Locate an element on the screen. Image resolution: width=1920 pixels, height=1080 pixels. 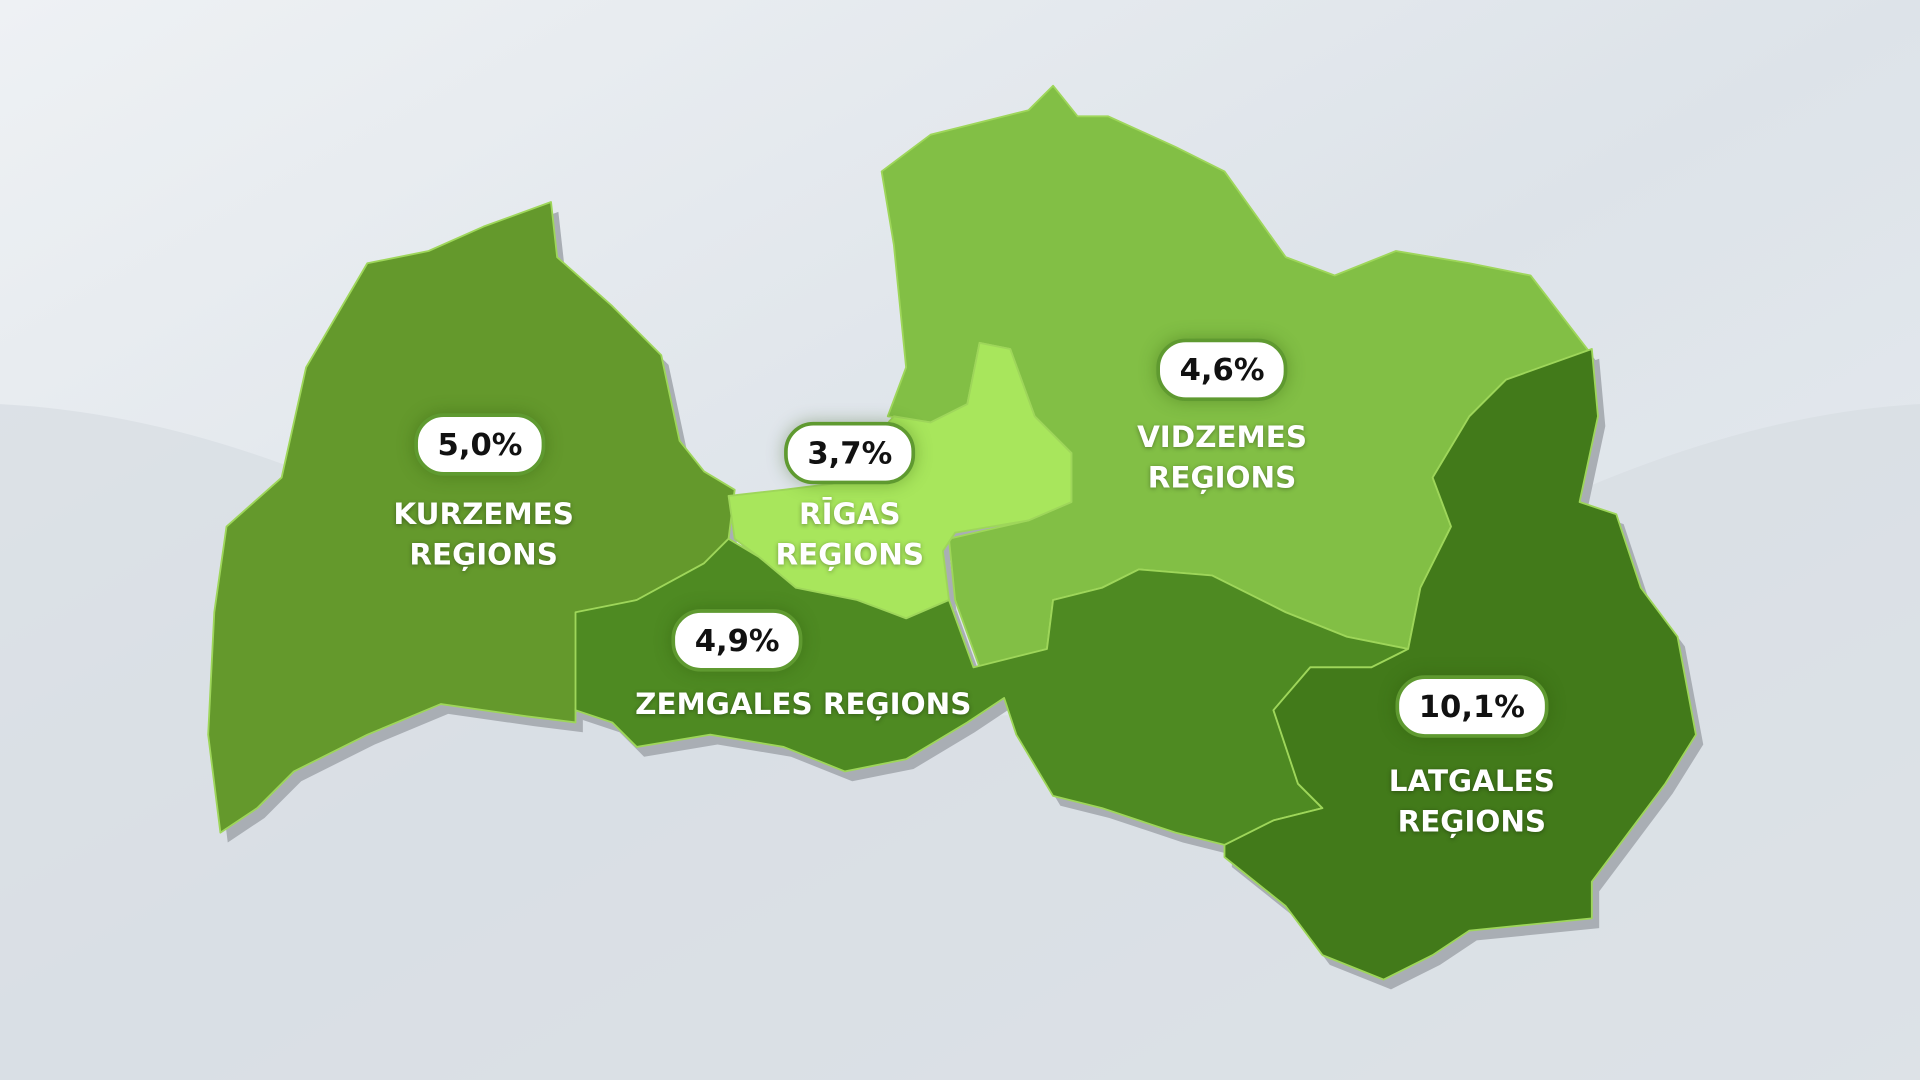
vidzeme-value-badge: 4,6% is located at coordinates (1222, 370).